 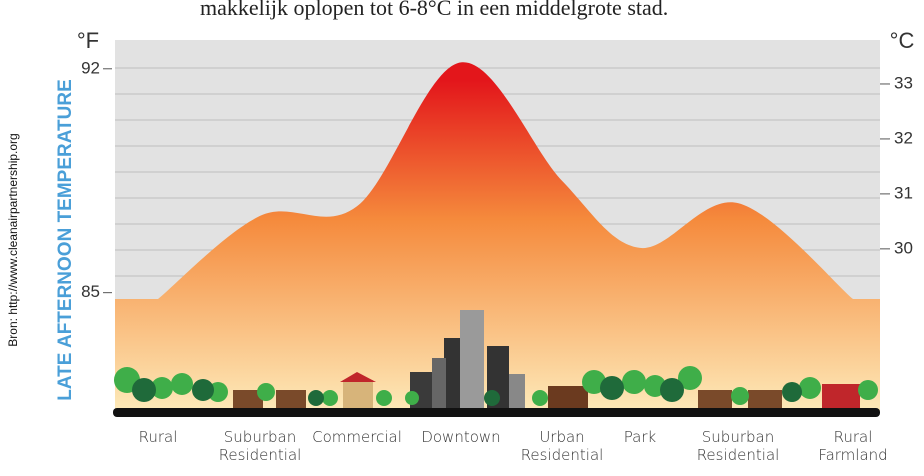 I want to click on x-tick-label: Commercial, so click(x=357, y=437).